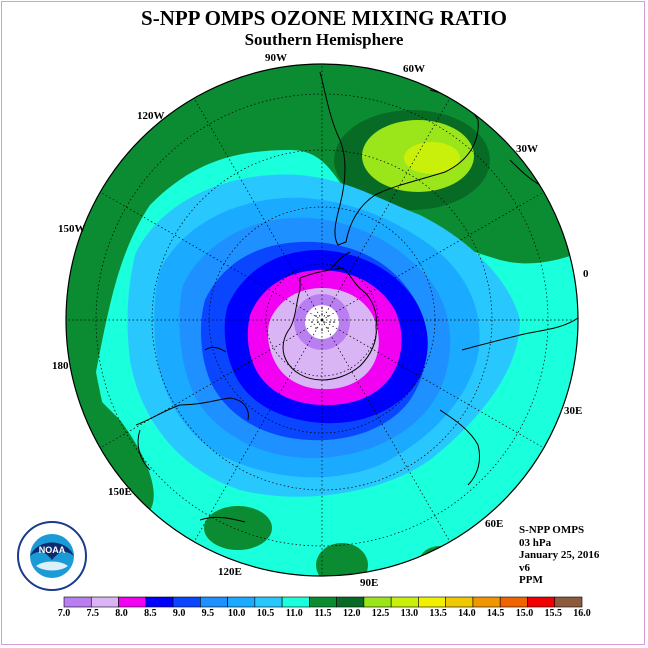  What do you see at coordinates (527, 149) in the screenshot?
I see `lon-label-30w: 30W` at bounding box center [527, 149].